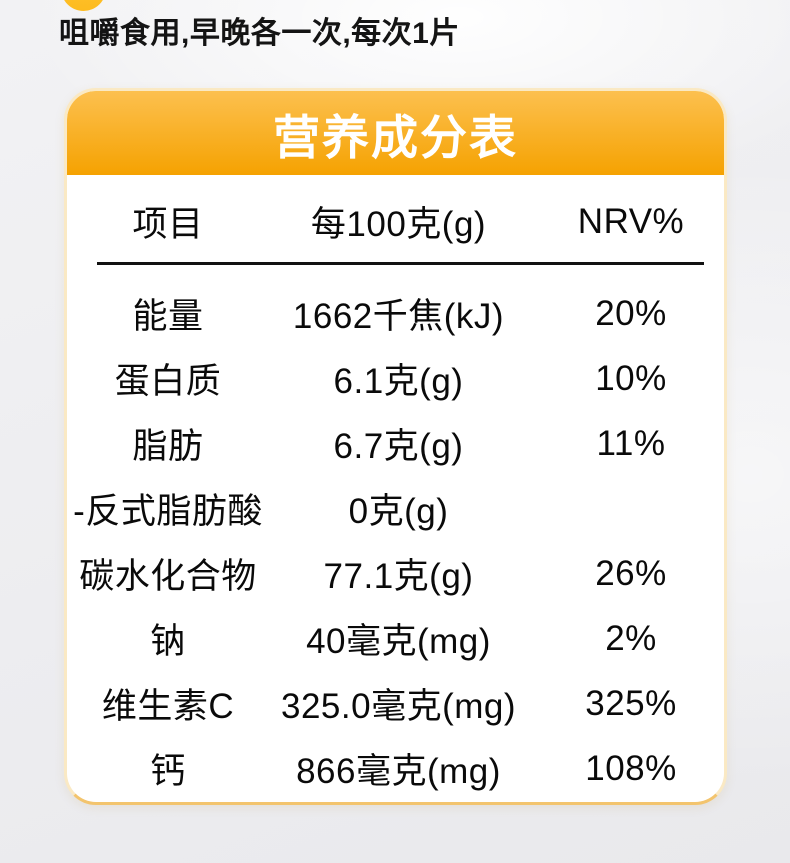  Describe the element at coordinates (398, 381) in the screenshot. I see `row-amount-value: 6.1克(g)` at that location.